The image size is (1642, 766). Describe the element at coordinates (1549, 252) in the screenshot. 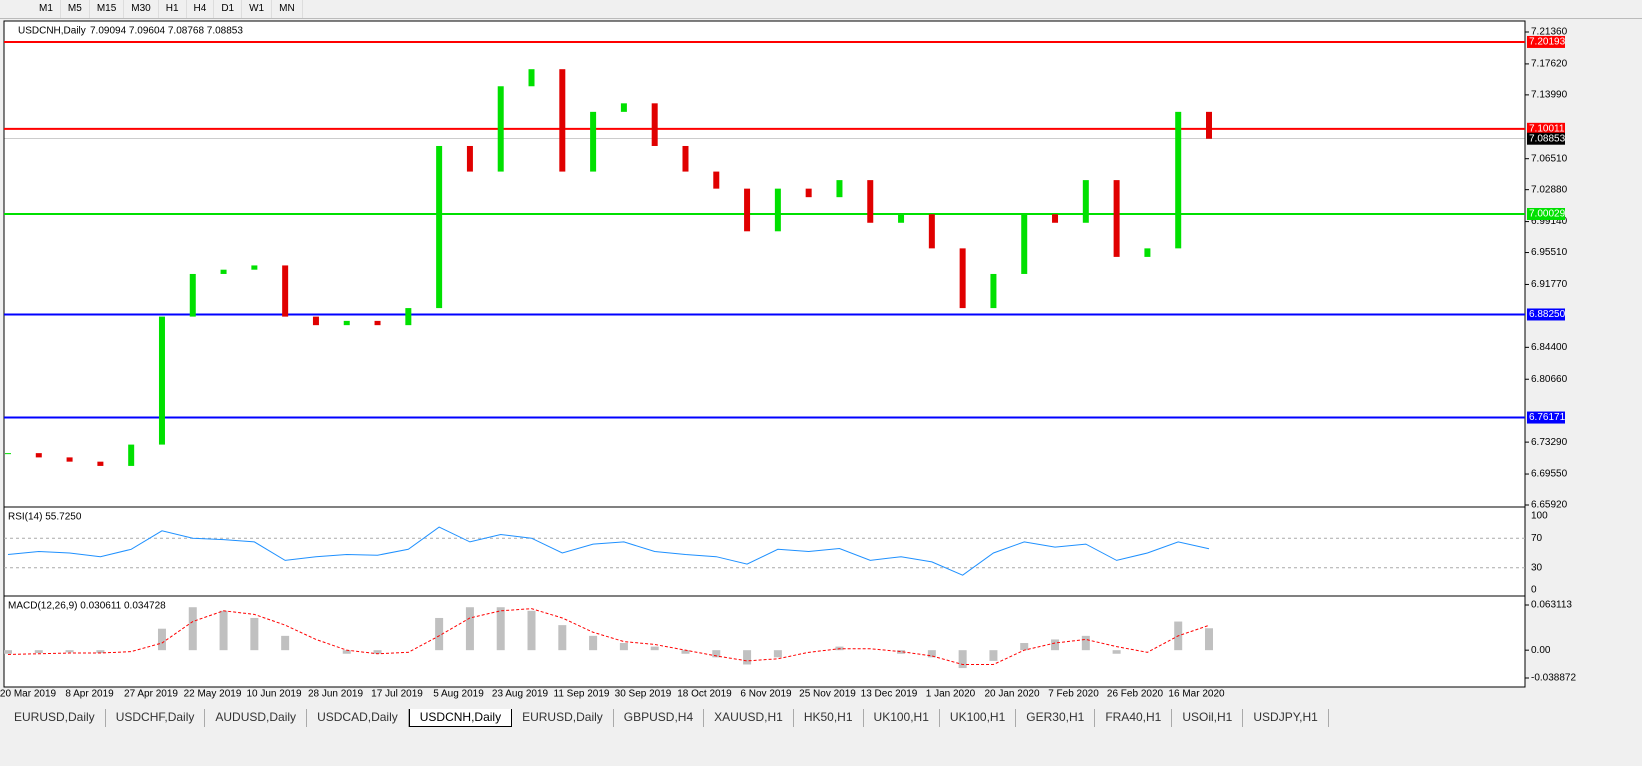

I see `y-tick-label: 6.95510` at that location.